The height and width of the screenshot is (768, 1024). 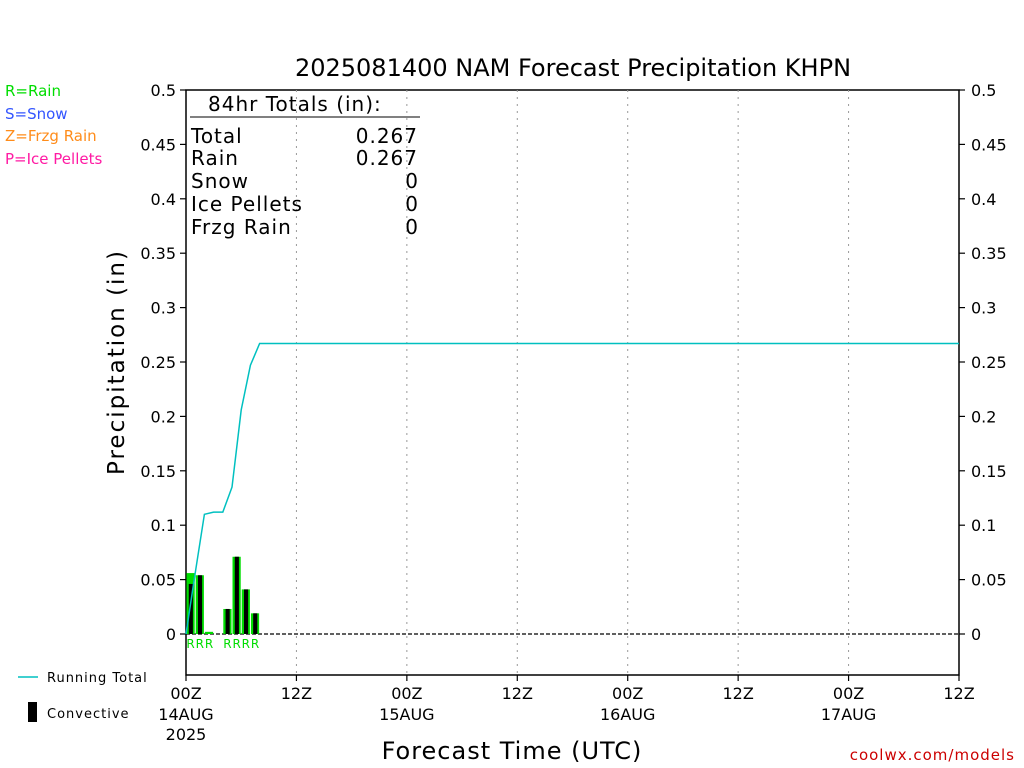 I want to click on y-tick-label-left: 0.5, so click(x=163, y=90).